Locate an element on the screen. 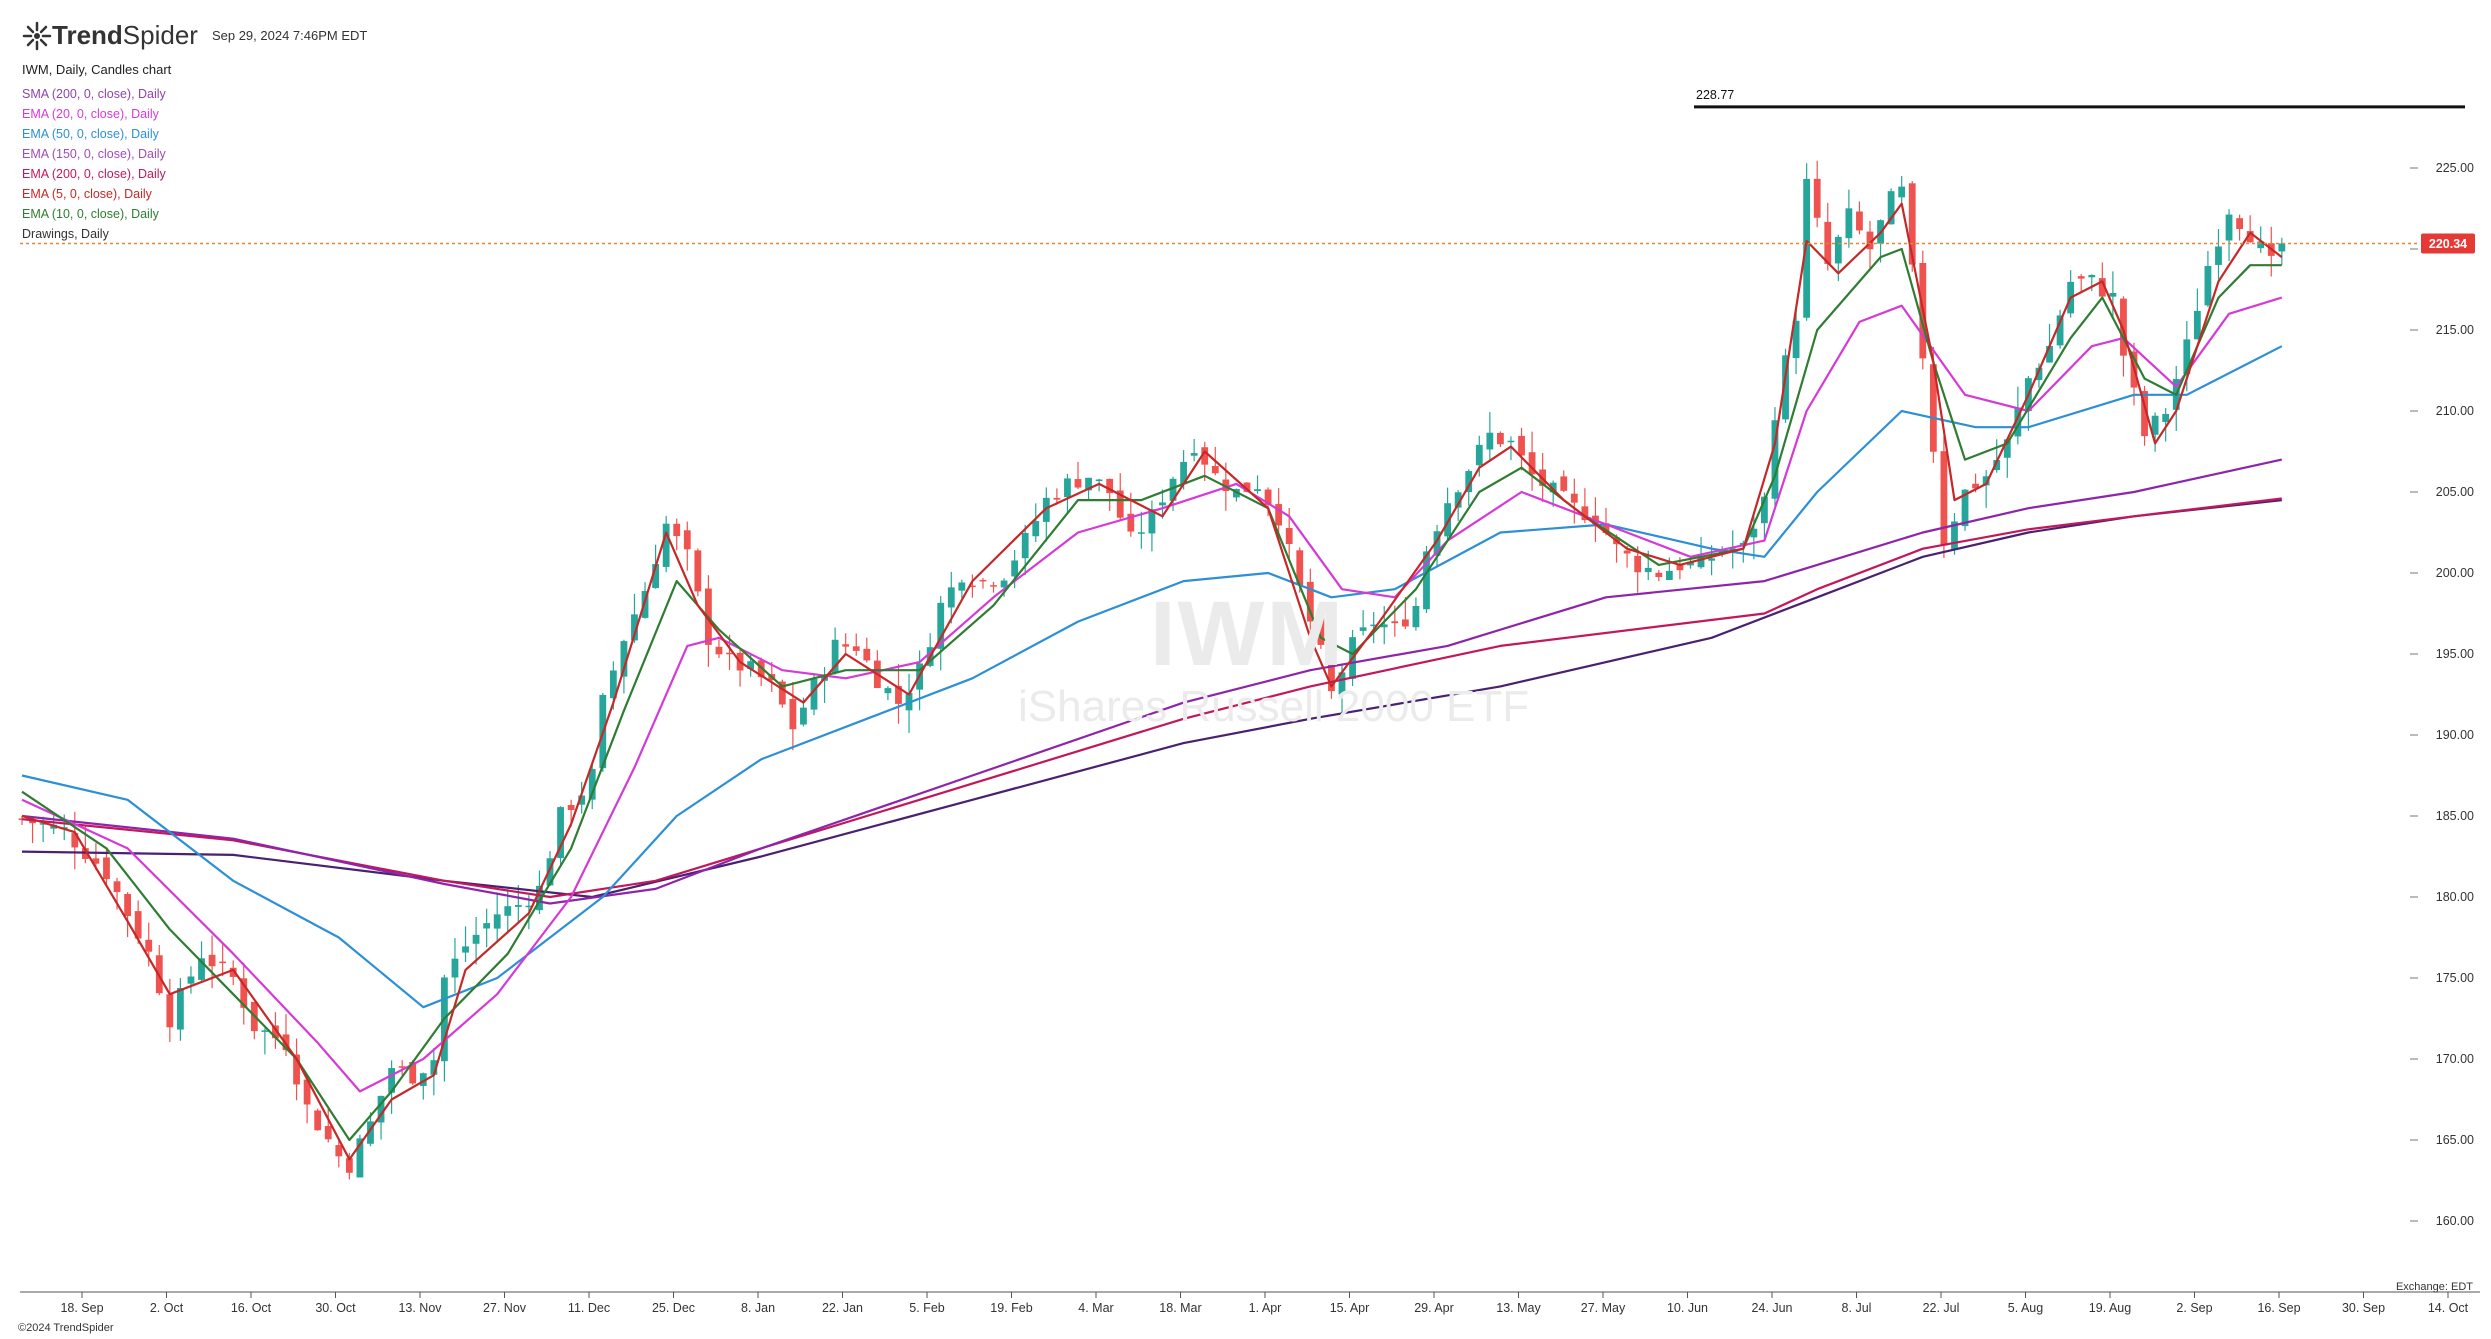 The height and width of the screenshot is (1339, 2491). y-tick-label: 225.00 is located at coordinates (2455, 168).